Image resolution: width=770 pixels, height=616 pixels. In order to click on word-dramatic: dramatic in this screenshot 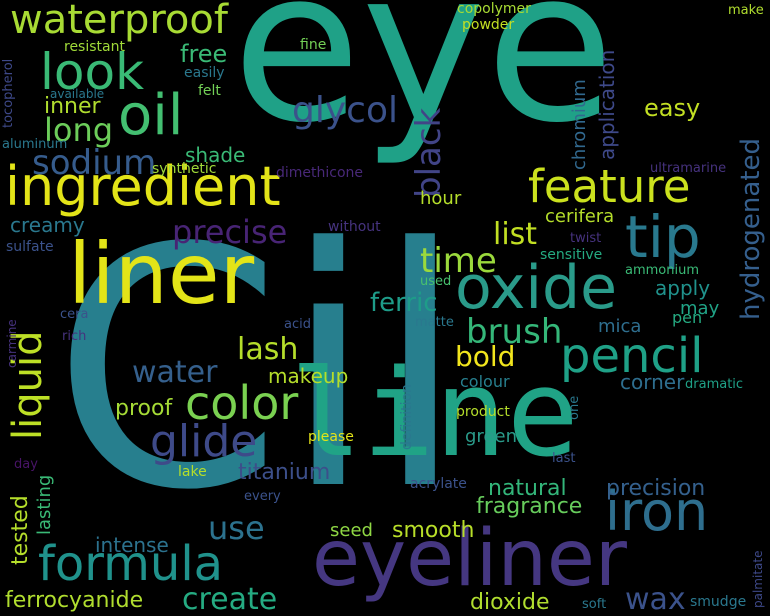, I will do `click(714, 384)`.